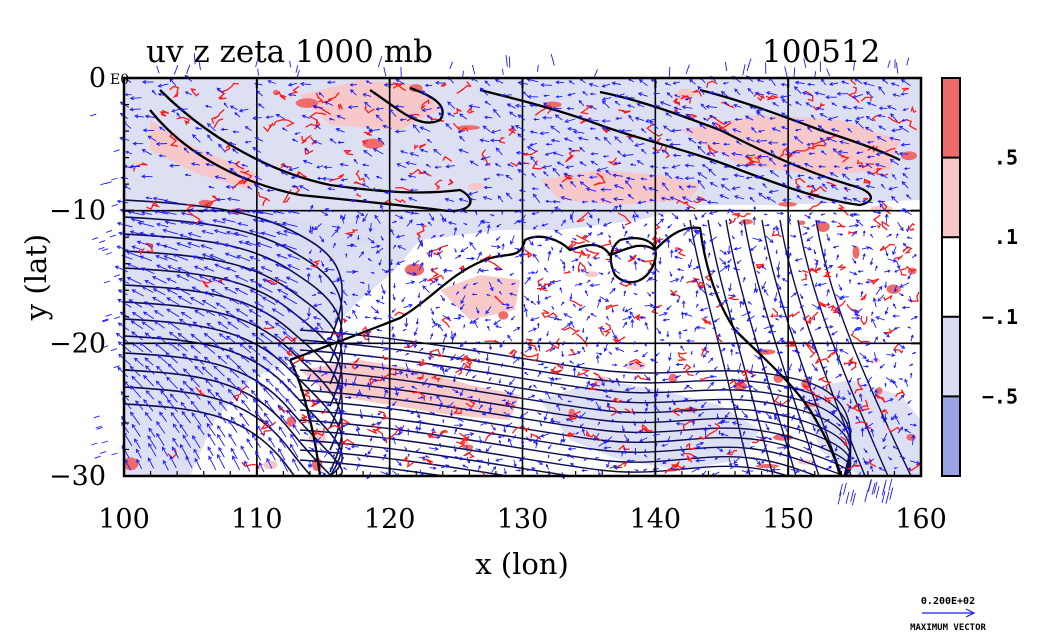  I want to click on coastline-segment, so click(310, 151).